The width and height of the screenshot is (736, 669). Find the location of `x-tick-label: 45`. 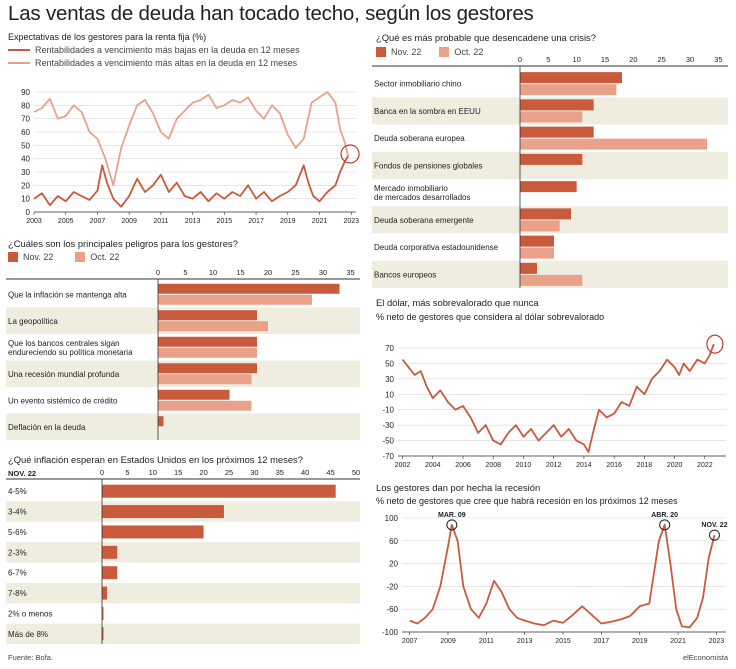

x-tick-label: 45 is located at coordinates (330, 472).